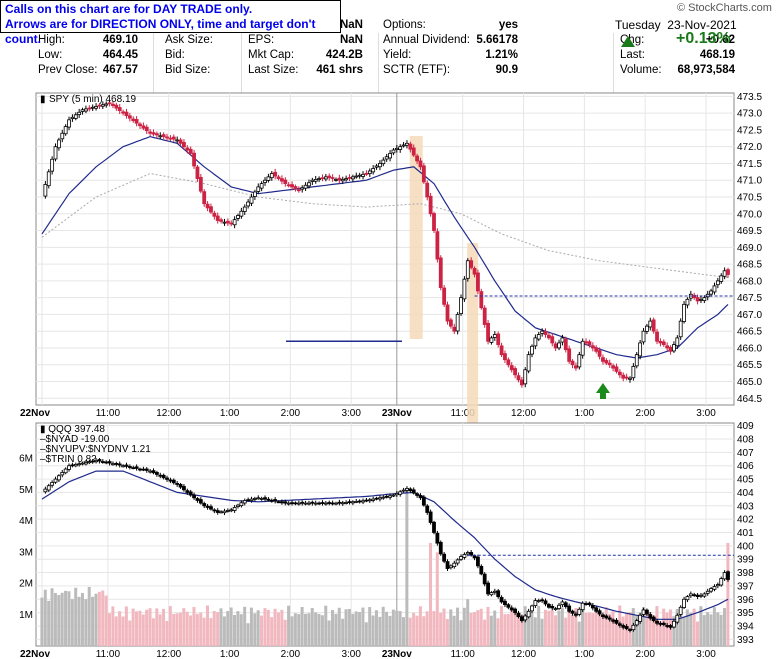 This screenshot has width=780, height=659. I want to click on y-tick-label: 399, so click(745, 560).